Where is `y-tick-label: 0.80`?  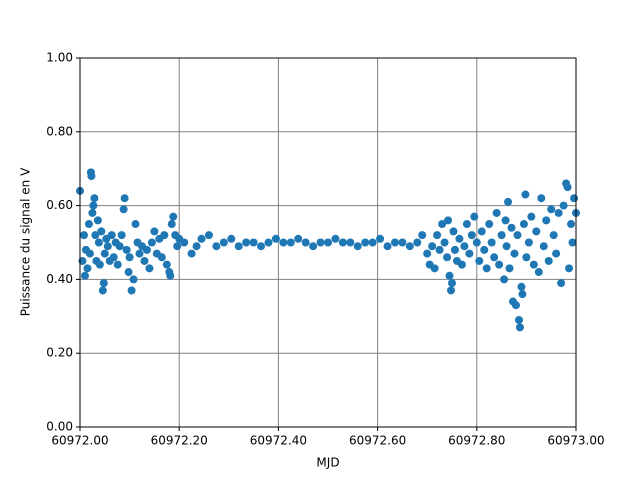 y-tick-label: 0.80 is located at coordinates (59, 131).